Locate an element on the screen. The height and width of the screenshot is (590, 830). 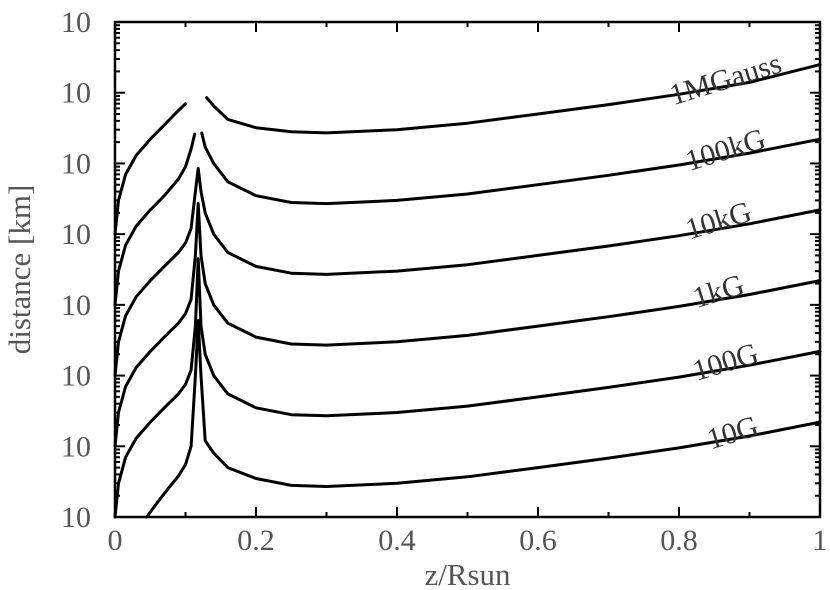
curve-label: 100kG is located at coordinates (726, 149).